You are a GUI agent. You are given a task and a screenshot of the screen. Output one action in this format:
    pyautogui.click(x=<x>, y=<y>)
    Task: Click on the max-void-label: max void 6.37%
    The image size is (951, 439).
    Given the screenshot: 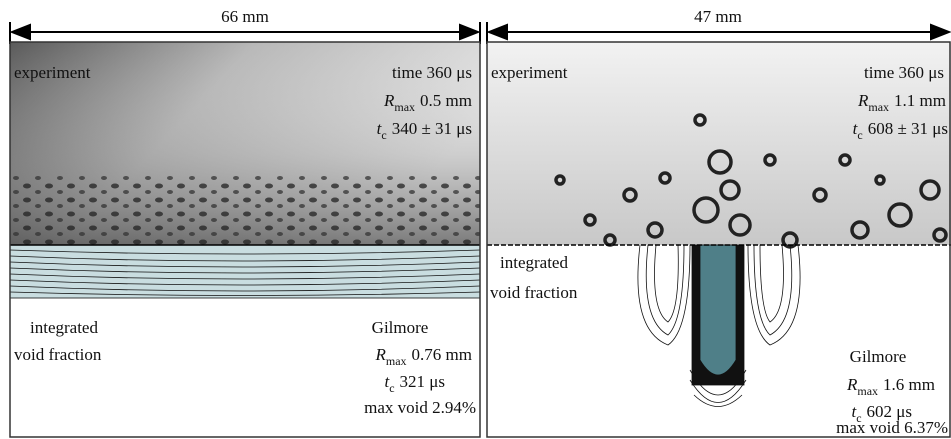 What is the action you would take?
    pyautogui.click(x=892, y=427)
    